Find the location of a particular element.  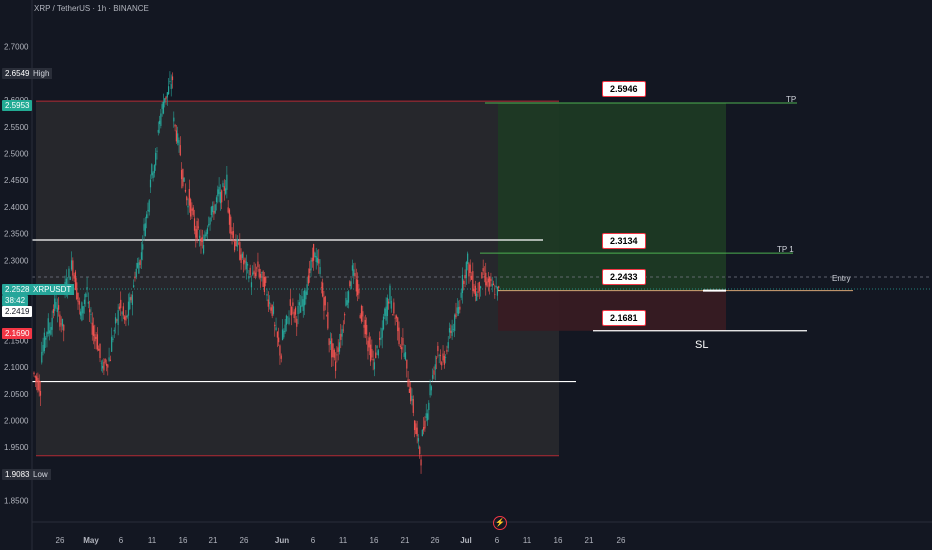

tp-price-badge: 2.5953 is located at coordinates (17, 105).